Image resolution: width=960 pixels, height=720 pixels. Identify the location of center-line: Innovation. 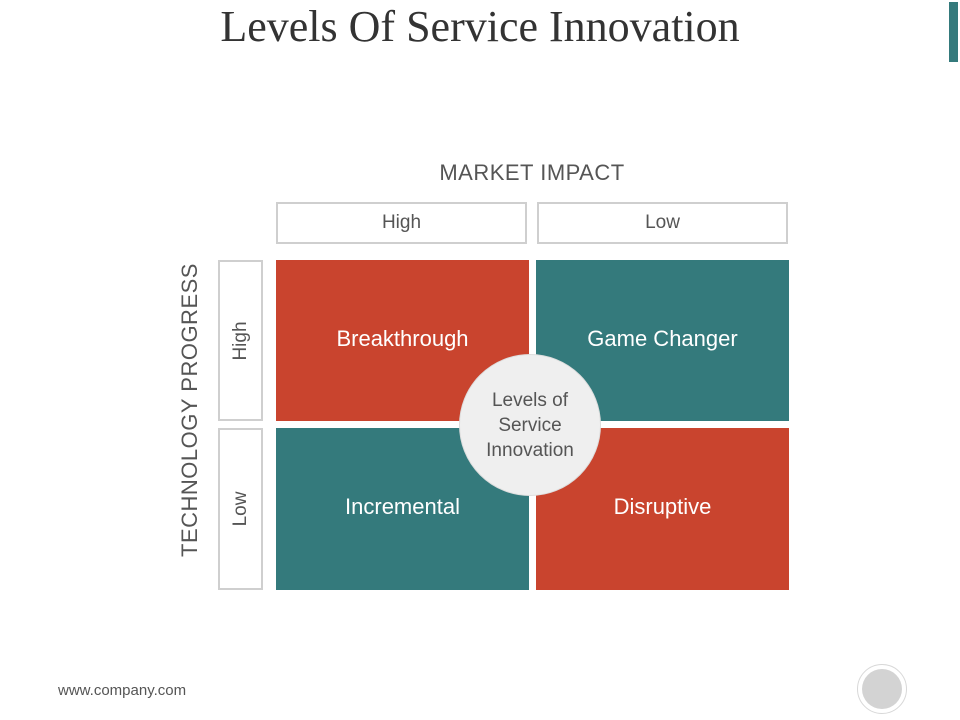
(530, 450).